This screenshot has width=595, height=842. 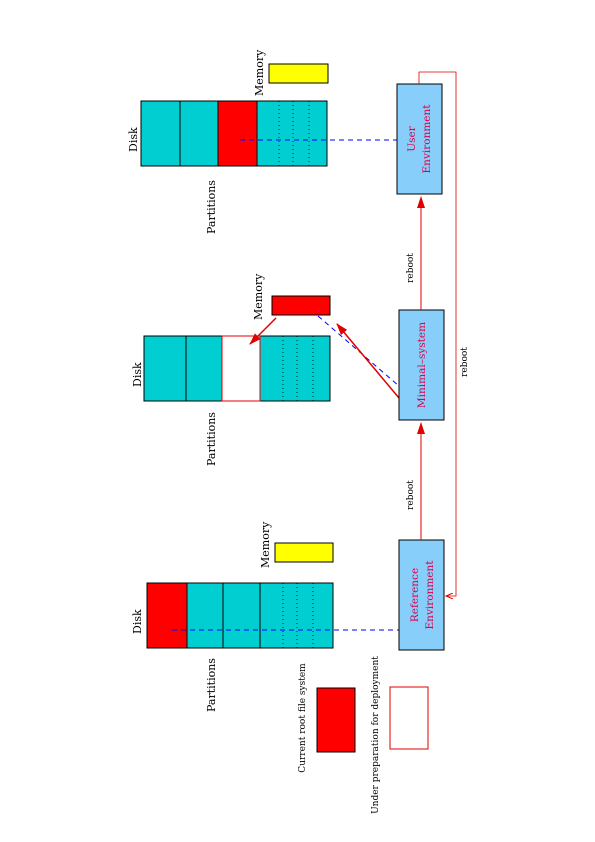 What do you see at coordinates (412, 138) in the screenshot?
I see `environment-label-line1: User` at bounding box center [412, 138].